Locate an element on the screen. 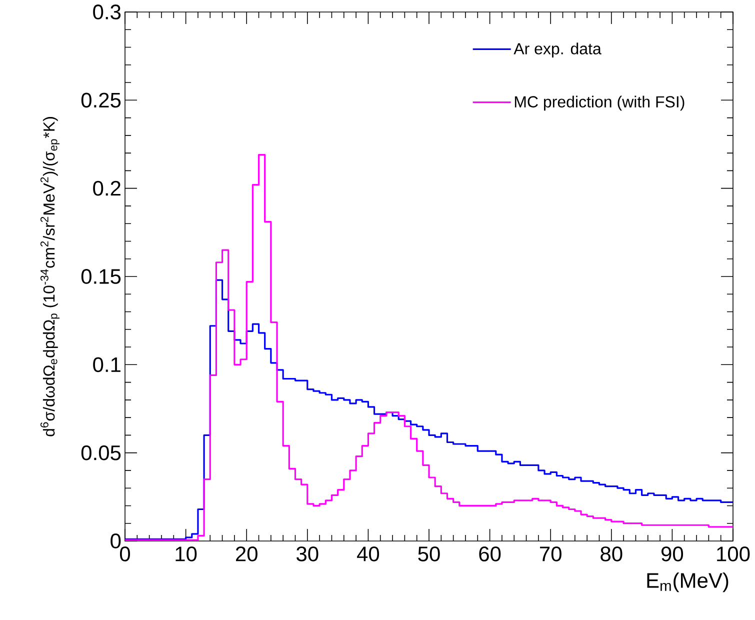 This screenshot has height=620, width=755. x-tick-label: 10 is located at coordinates (186, 554).